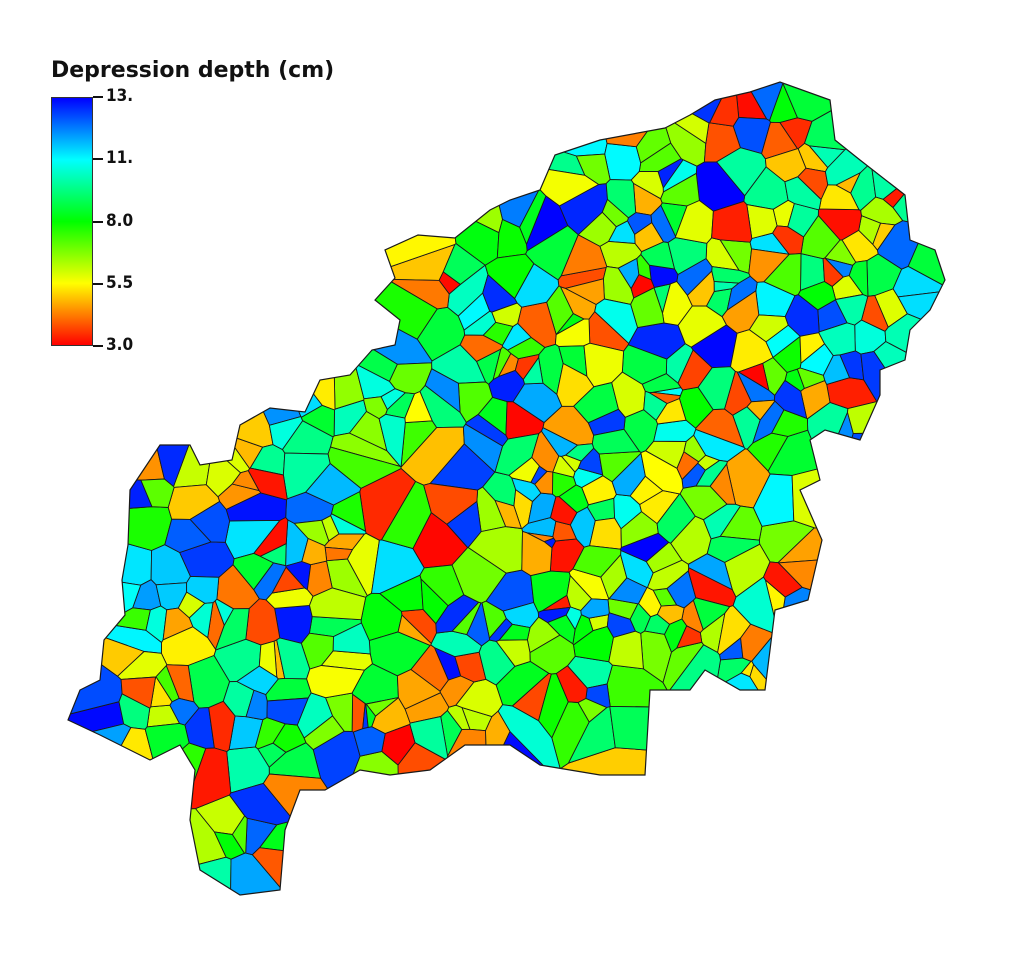 The height and width of the screenshot is (962, 1024). What do you see at coordinates (120, 96) in the screenshot?
I see `legend-tick-label: 13.` at bounding box center [120, 96].